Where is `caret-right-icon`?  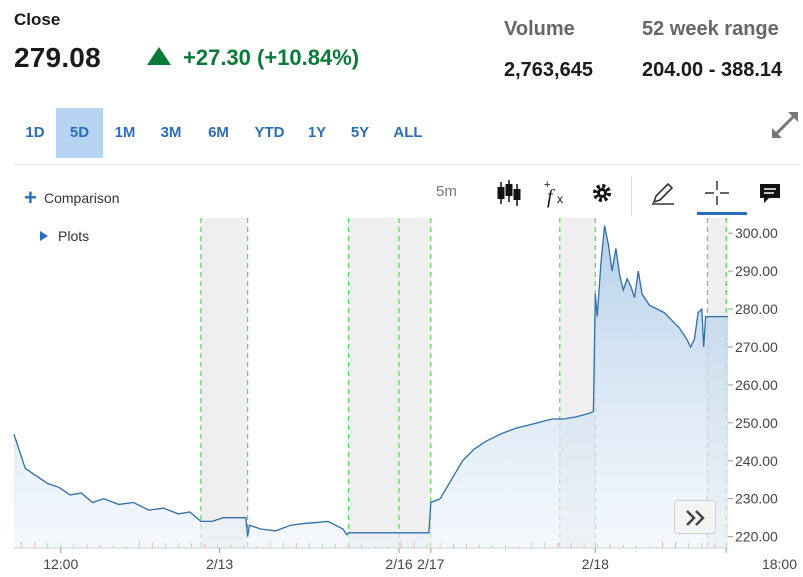
caret-right-icon is located at coordinates (44, 236).